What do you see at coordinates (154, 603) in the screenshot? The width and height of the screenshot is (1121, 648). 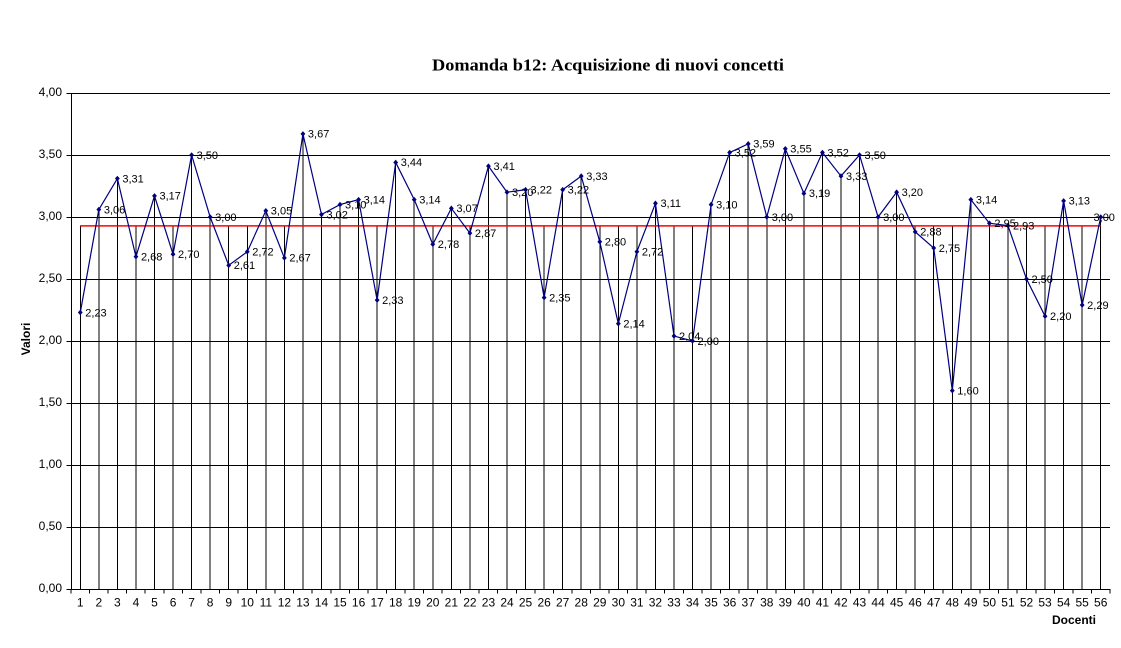 I see `svg-text: 5` at bounding box center [154, 603].